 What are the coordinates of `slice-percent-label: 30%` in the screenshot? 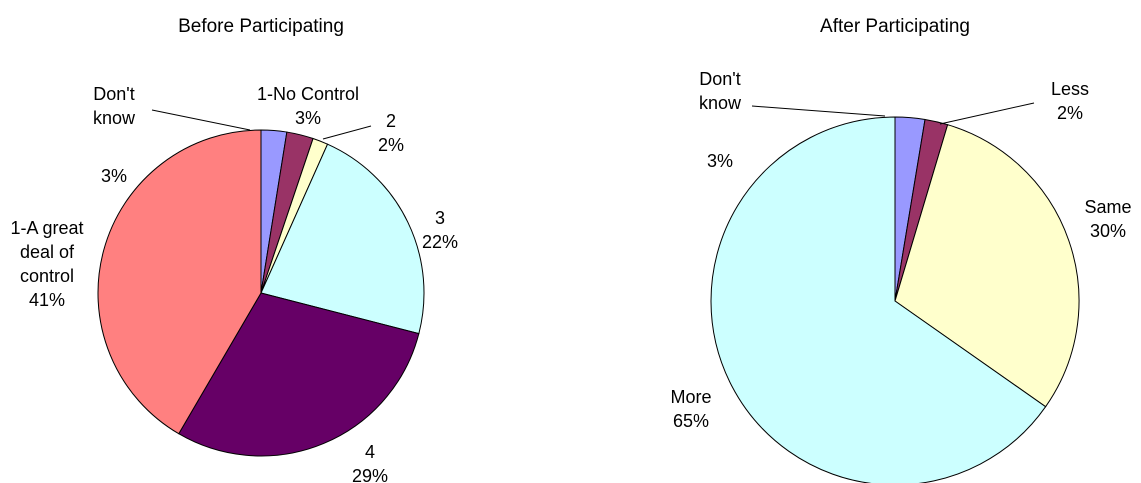 It's located at (1108, 231).